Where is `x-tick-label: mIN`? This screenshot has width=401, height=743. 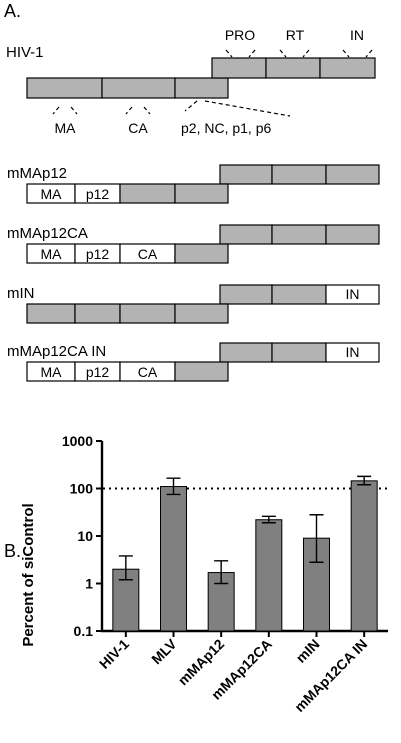 x-tick-label: mIN is located at coordinates (308, 651).